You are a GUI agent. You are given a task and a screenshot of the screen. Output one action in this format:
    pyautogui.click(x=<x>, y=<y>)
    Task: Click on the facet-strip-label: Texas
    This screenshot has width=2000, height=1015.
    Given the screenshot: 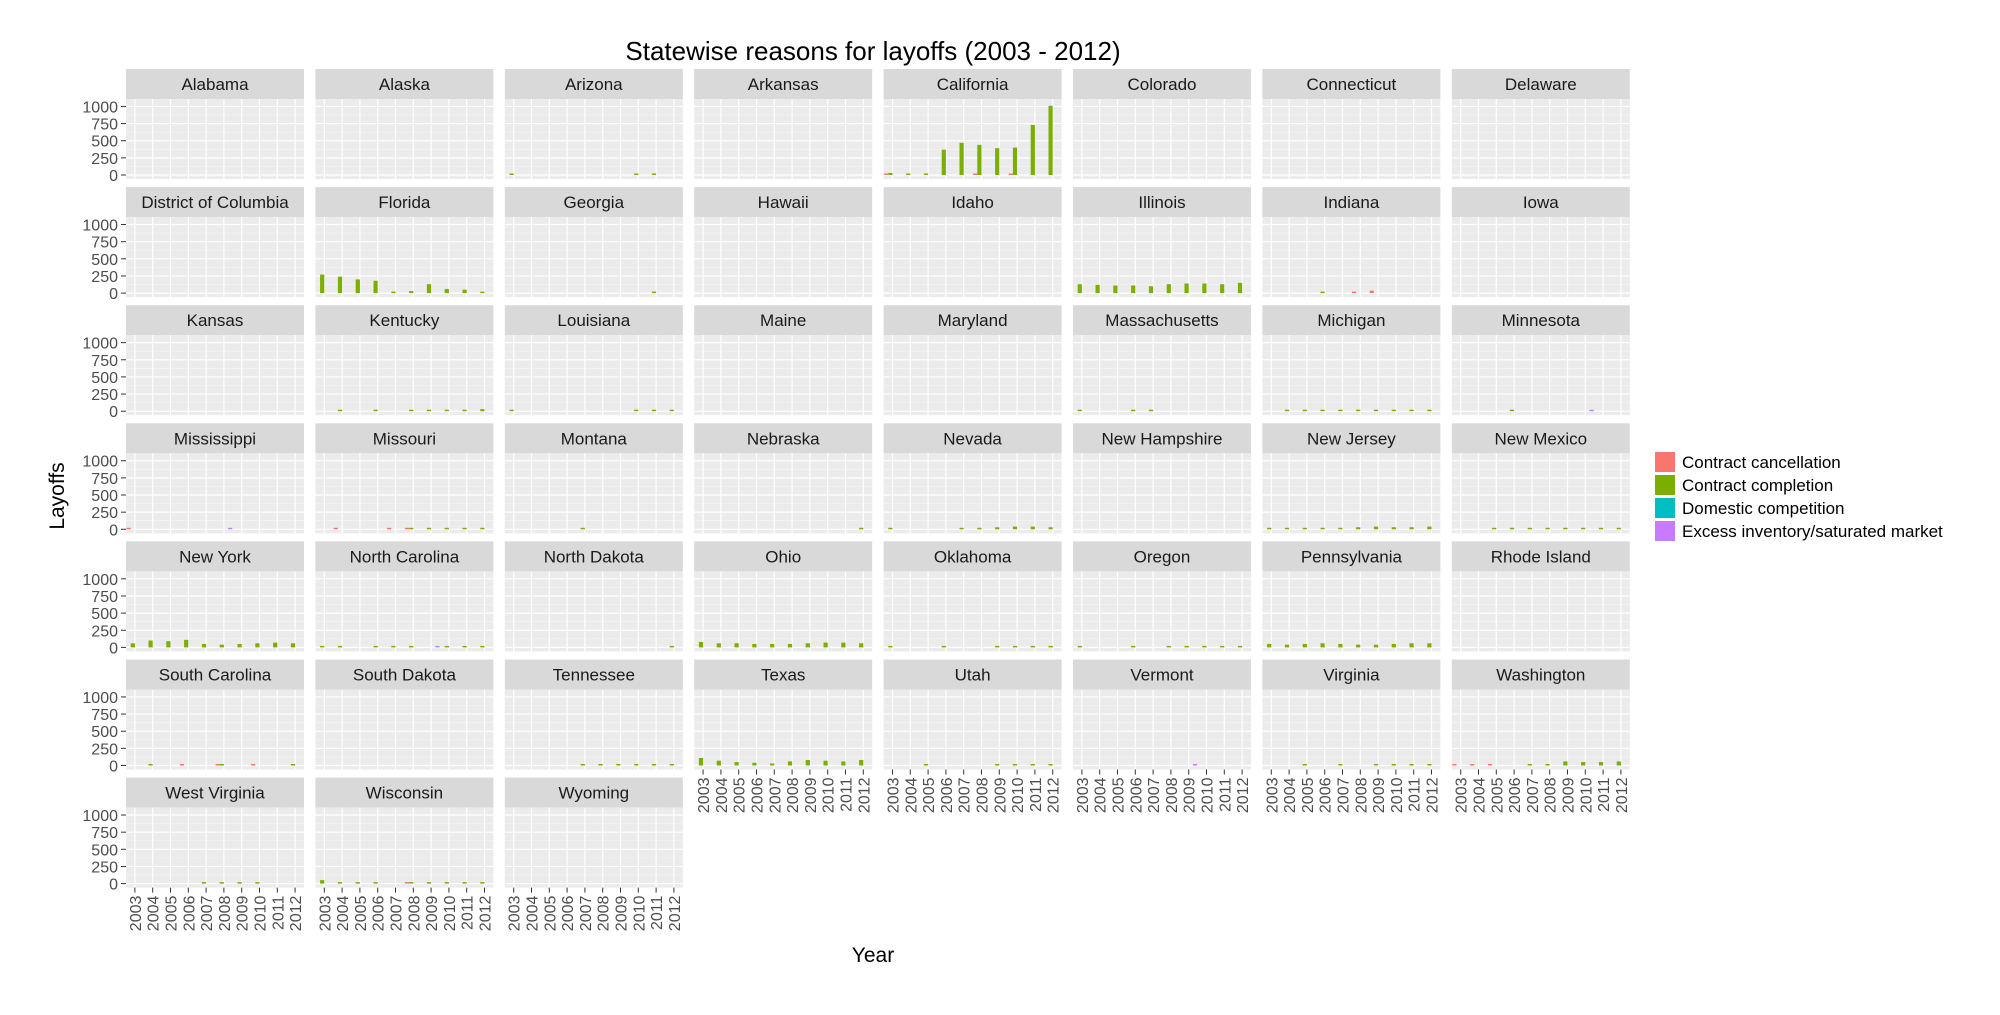 What is the action you would take?
    pyautogui.click(x=783, y=675)
    